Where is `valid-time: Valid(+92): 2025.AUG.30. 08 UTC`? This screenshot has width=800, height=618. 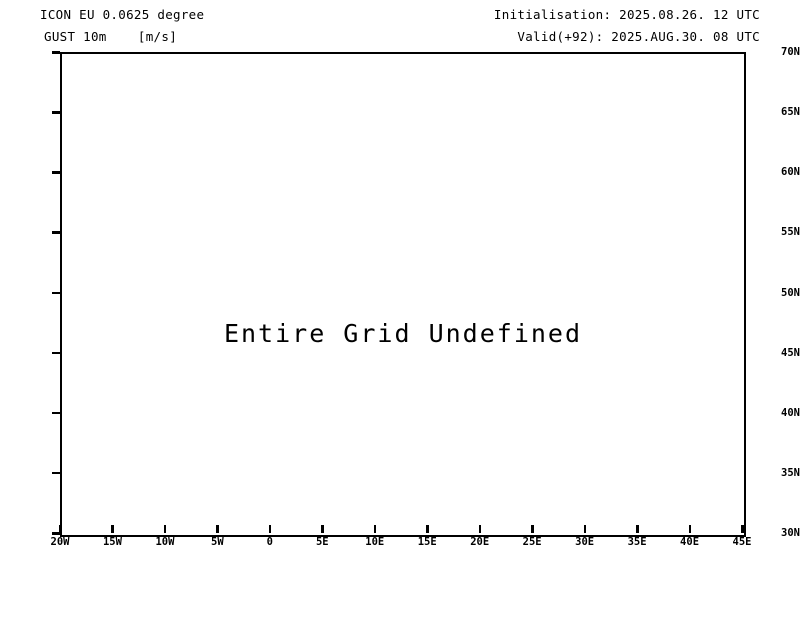 valid-time: Valid(+92): 2025.AUG.30. 08 UTC is located at coordinates (638, 36).